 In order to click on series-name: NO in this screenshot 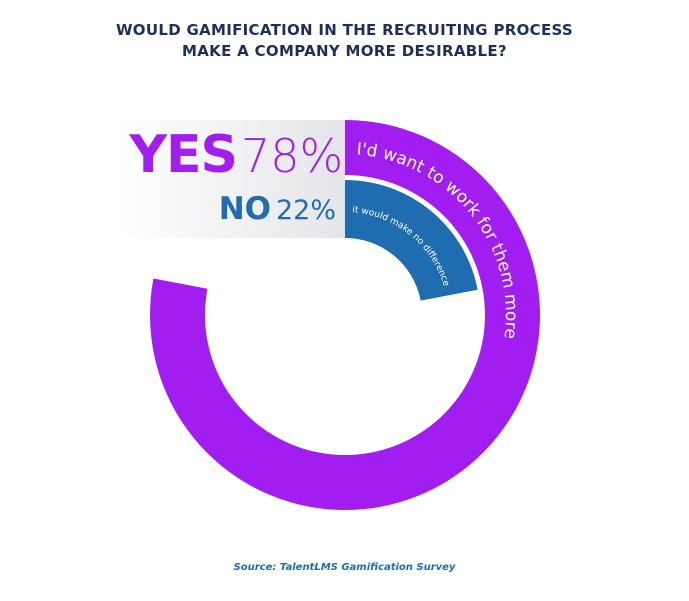, I will do `click(245, 209)`.